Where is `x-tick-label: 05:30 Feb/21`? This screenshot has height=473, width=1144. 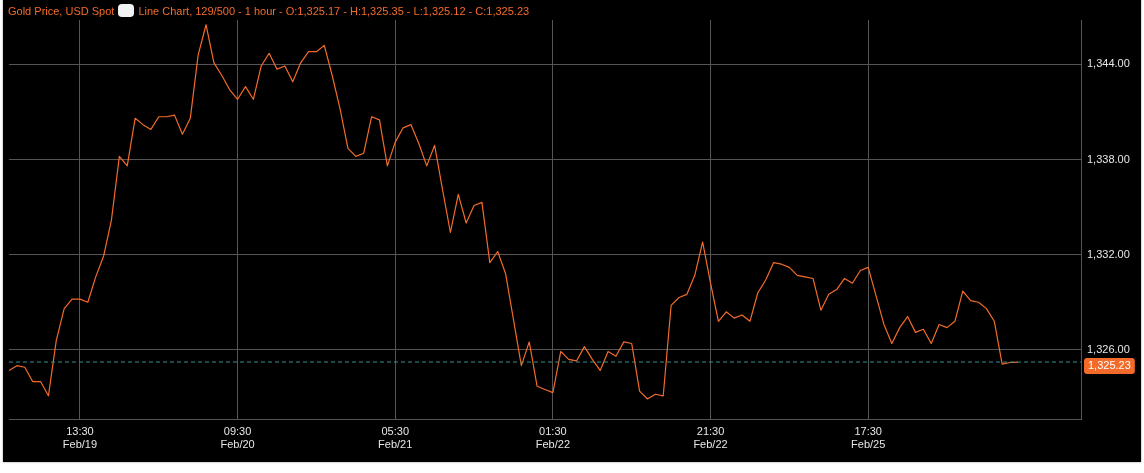
x-tick-label: 05:30 Feb/21 is located at coordinates (395, 438).